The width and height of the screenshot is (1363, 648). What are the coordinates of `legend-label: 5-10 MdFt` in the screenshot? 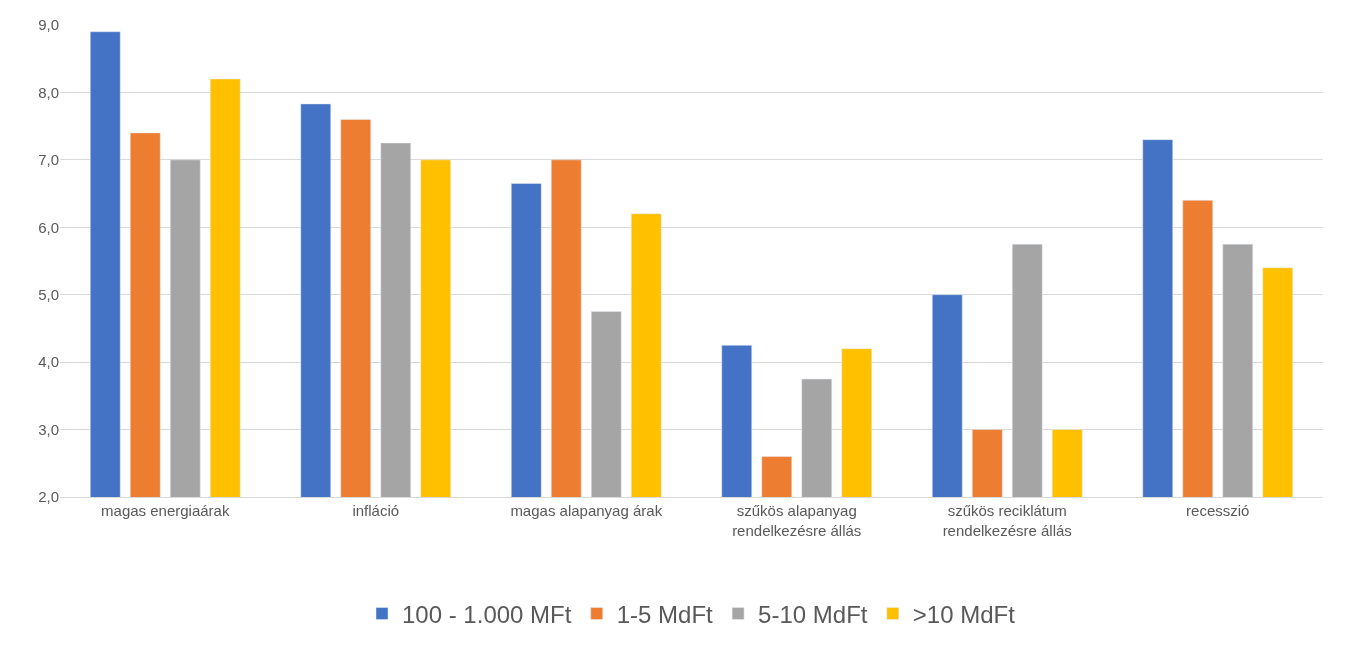 It's located at (813, 614).